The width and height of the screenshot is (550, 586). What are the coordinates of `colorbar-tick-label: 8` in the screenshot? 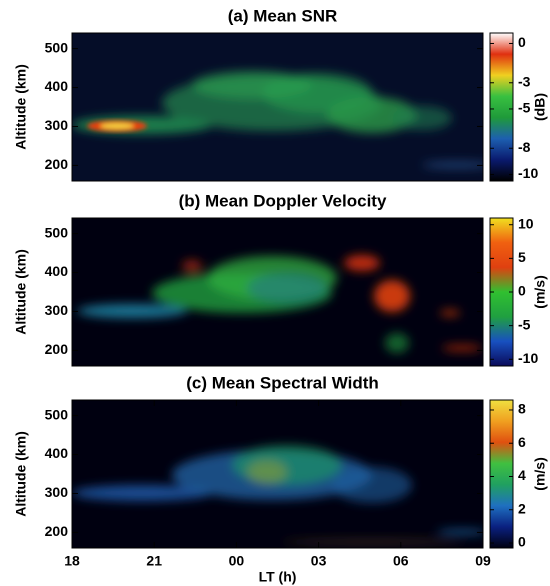 It's located at (522, 409).